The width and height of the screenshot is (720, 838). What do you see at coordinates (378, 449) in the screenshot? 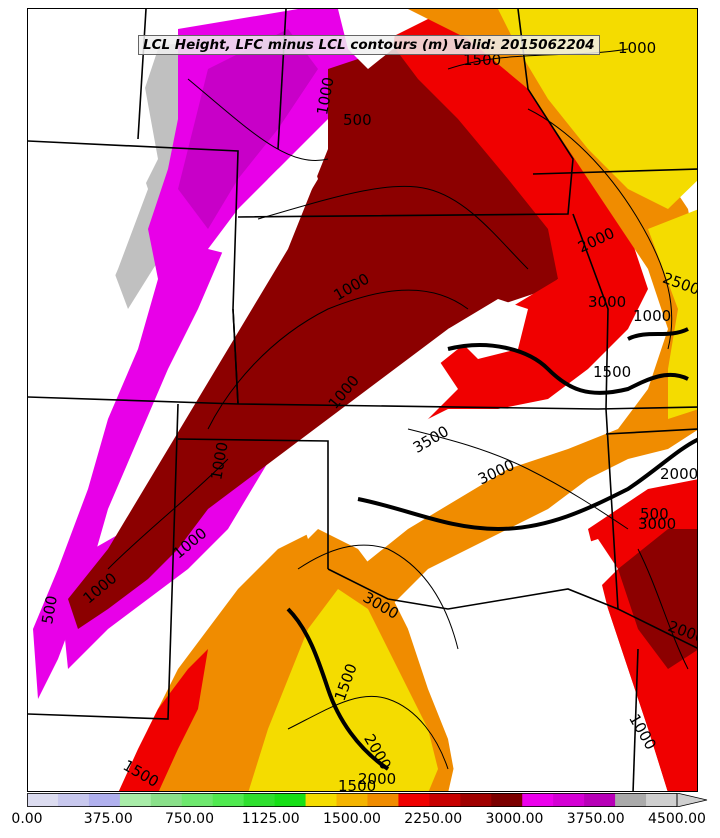
I see `shade-white-gap-ctr` at bounding box center [378, 449].